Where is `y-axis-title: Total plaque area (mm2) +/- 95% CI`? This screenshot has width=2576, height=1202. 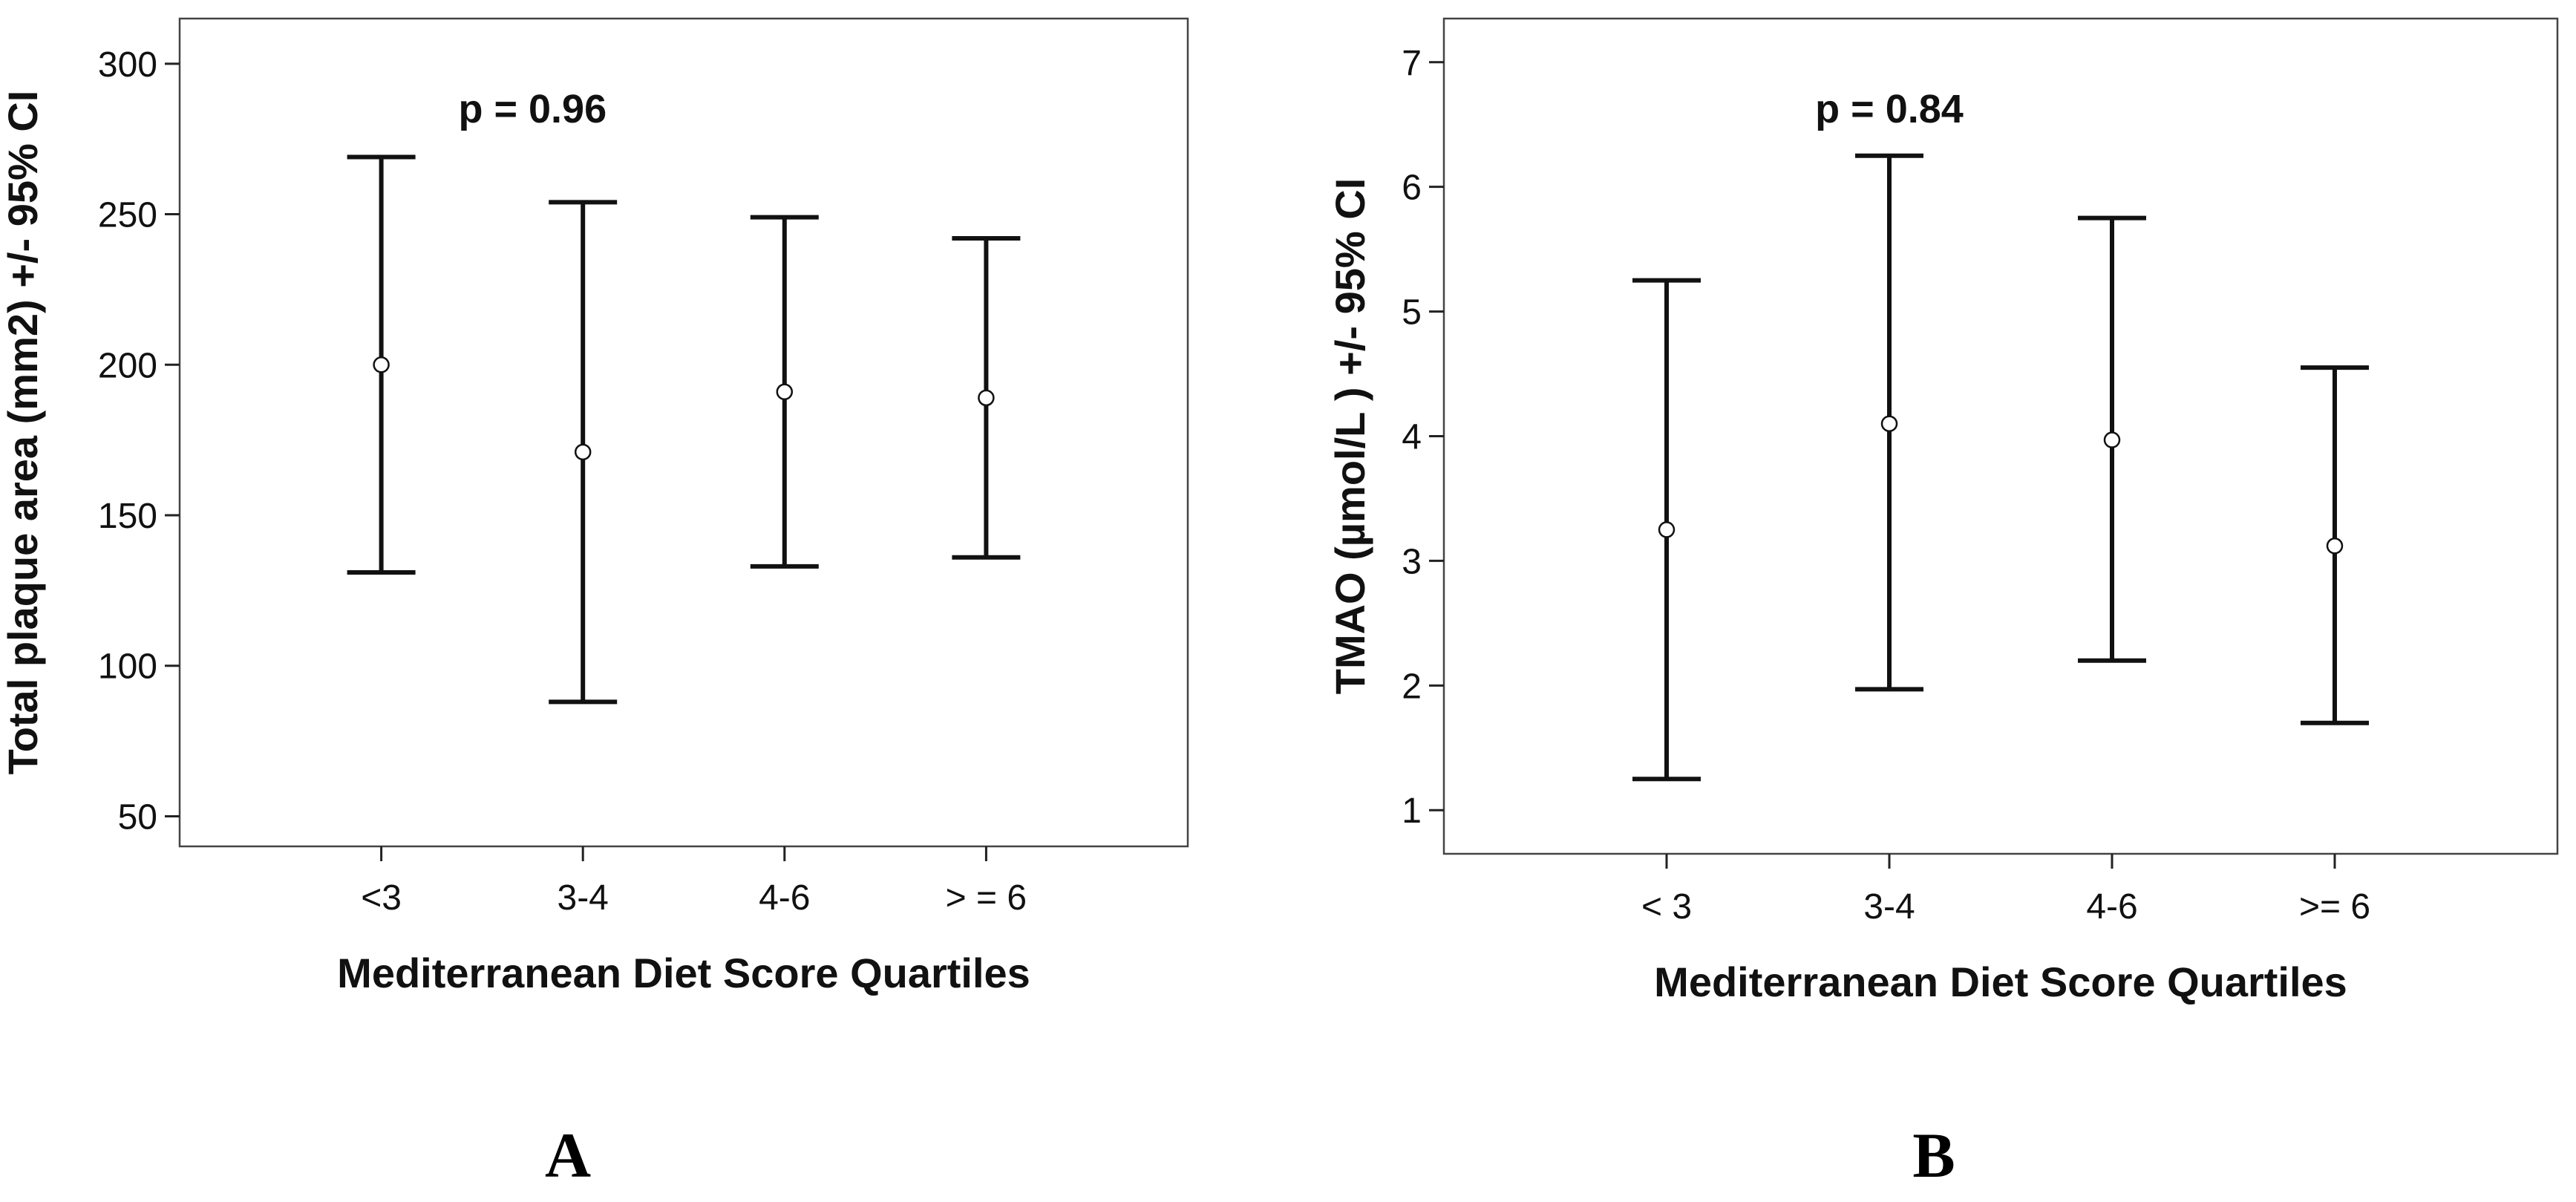
y-axis-title: Total plaque area (mm2) +/- 95% CI is located at coordinates (23, 433).